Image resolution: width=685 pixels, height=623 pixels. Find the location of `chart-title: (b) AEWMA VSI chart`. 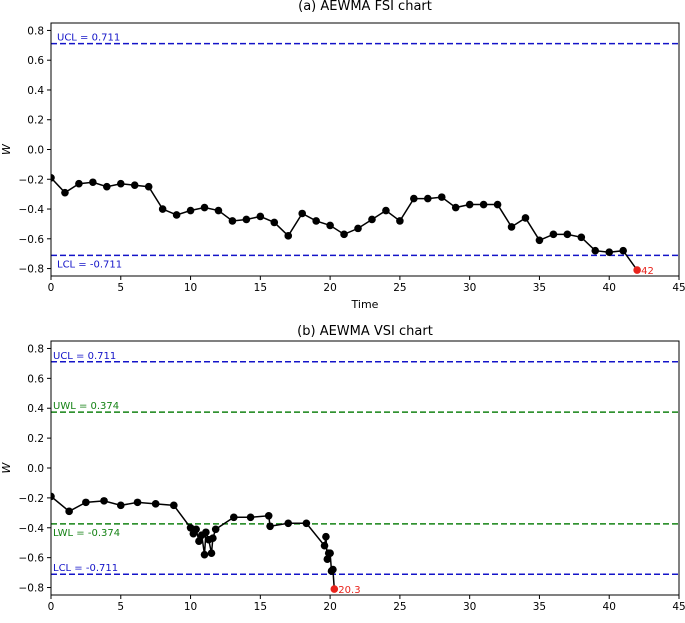

chart-title: (b) AEWMA VSI chart is located at coordinates (365, 331).